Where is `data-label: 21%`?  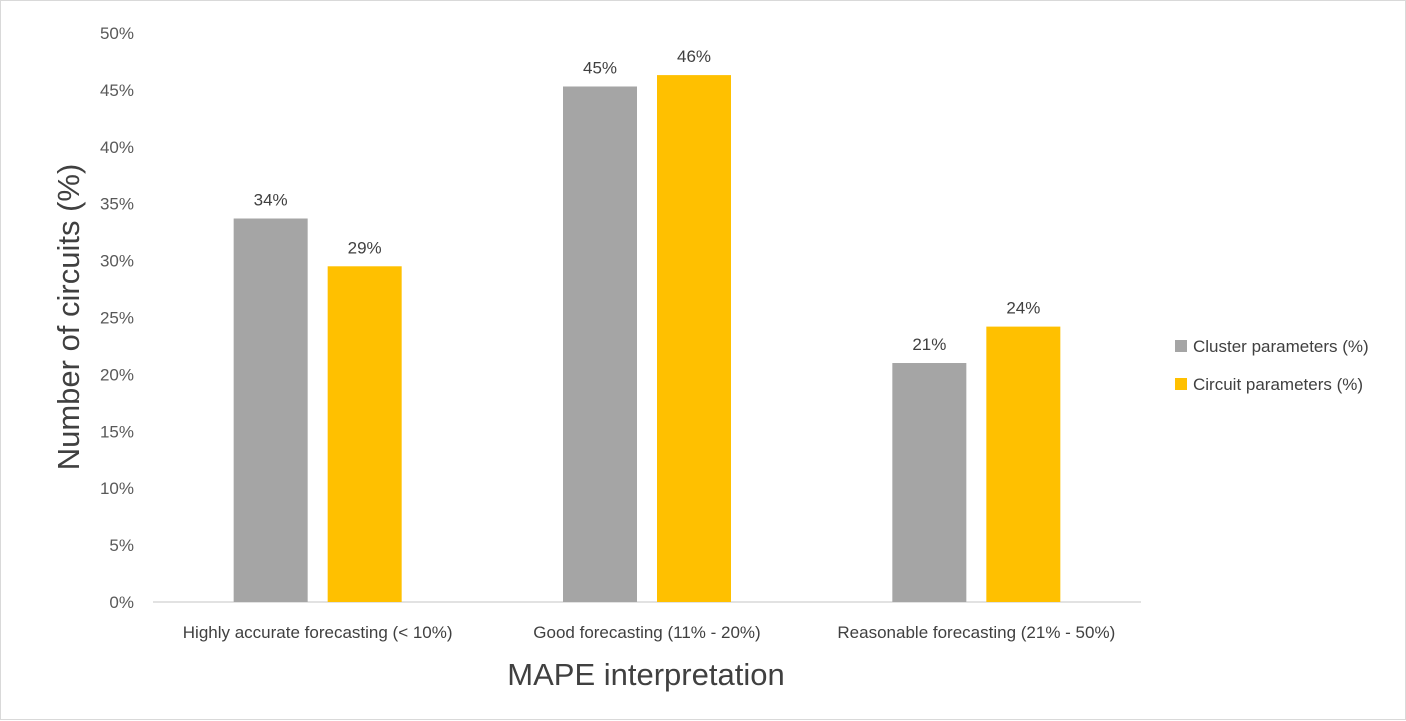 data-label: 21% is located at coordinates (929, 344).